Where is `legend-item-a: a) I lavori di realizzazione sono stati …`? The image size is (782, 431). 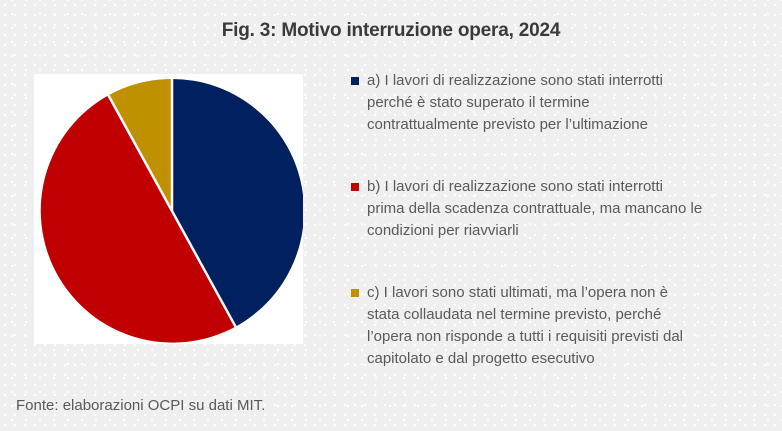 legend-item-a: a) I lavori di realizzazione sono stati … is located at coordinates (563, 103).